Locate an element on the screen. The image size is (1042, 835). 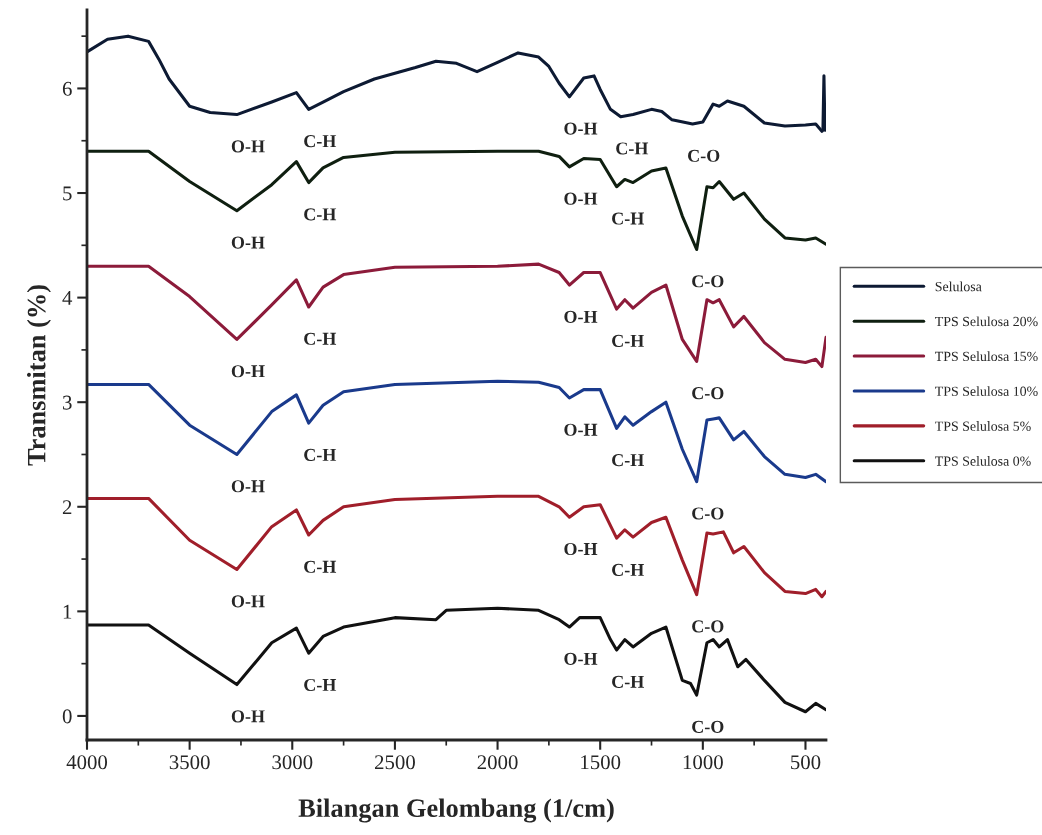
legend-label: TPS Selulosa 0% is located at coordinates (983, 461).